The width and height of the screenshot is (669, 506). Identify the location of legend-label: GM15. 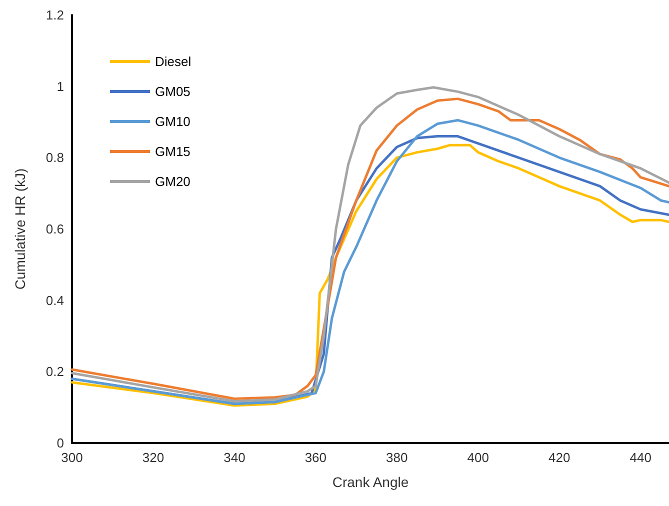
(172, 151).